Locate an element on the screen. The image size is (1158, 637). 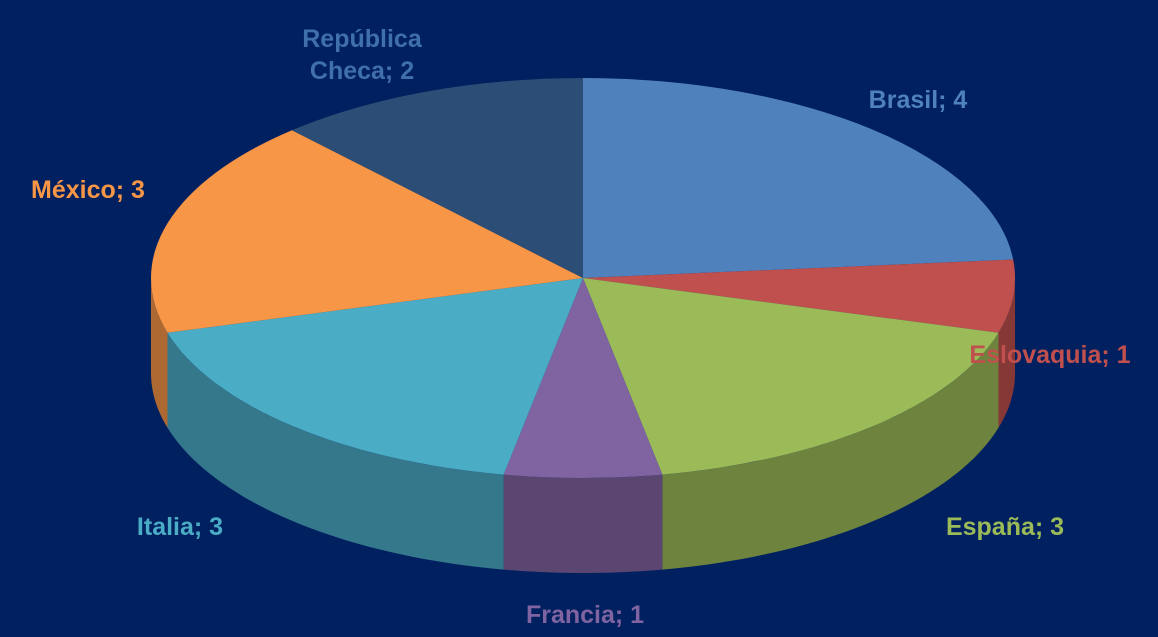
data-label: República Checa; 2 is located at coordinates (362, 55).